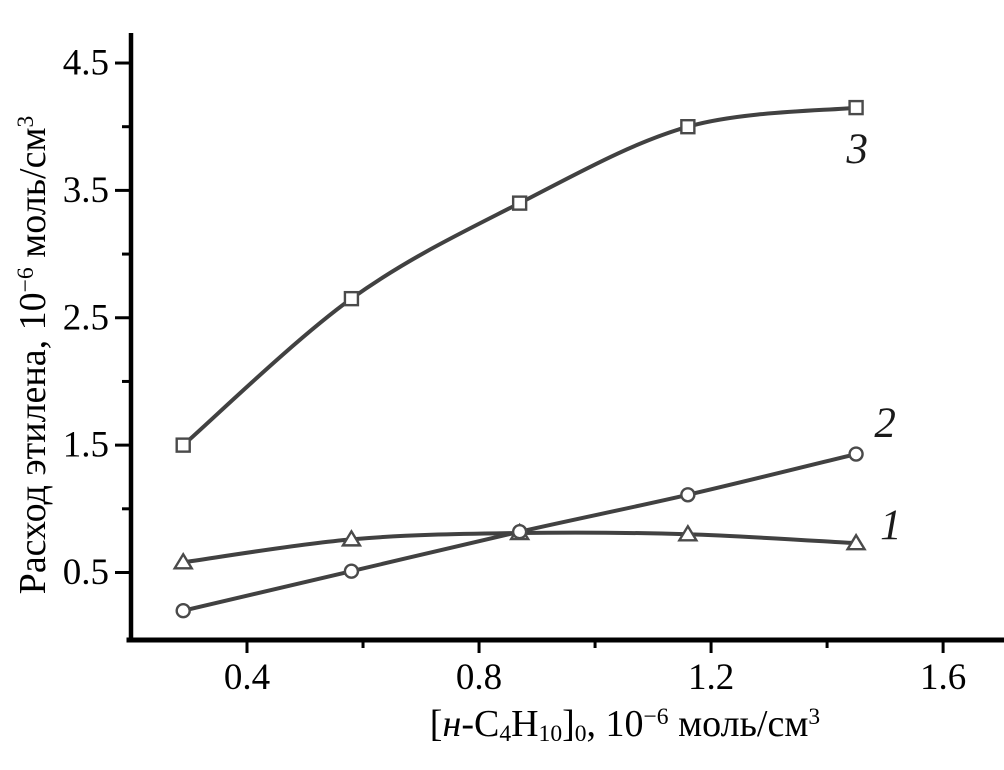 The height and width of the screenshot is (770, 1004). Describe the element at coordinates (247, 677) in the screenshot. I see `x-tick-label: 0.4` at that location.